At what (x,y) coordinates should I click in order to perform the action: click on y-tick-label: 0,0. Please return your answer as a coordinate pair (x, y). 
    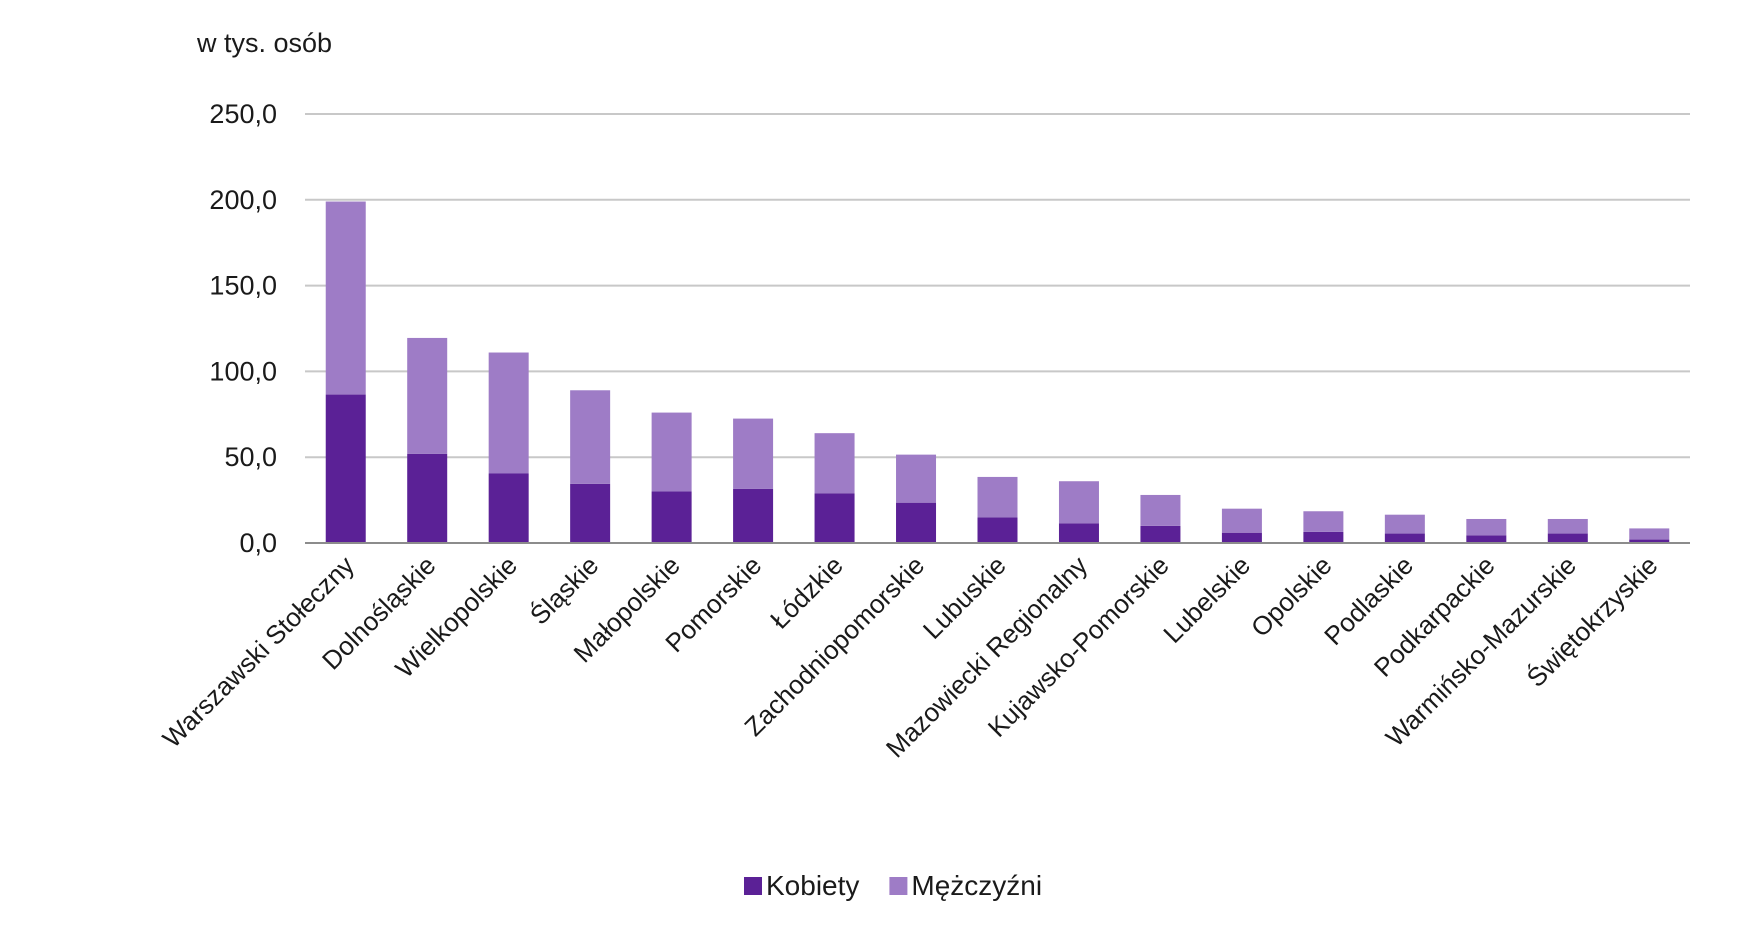
    Looking at the image, I should click on (258, 543).